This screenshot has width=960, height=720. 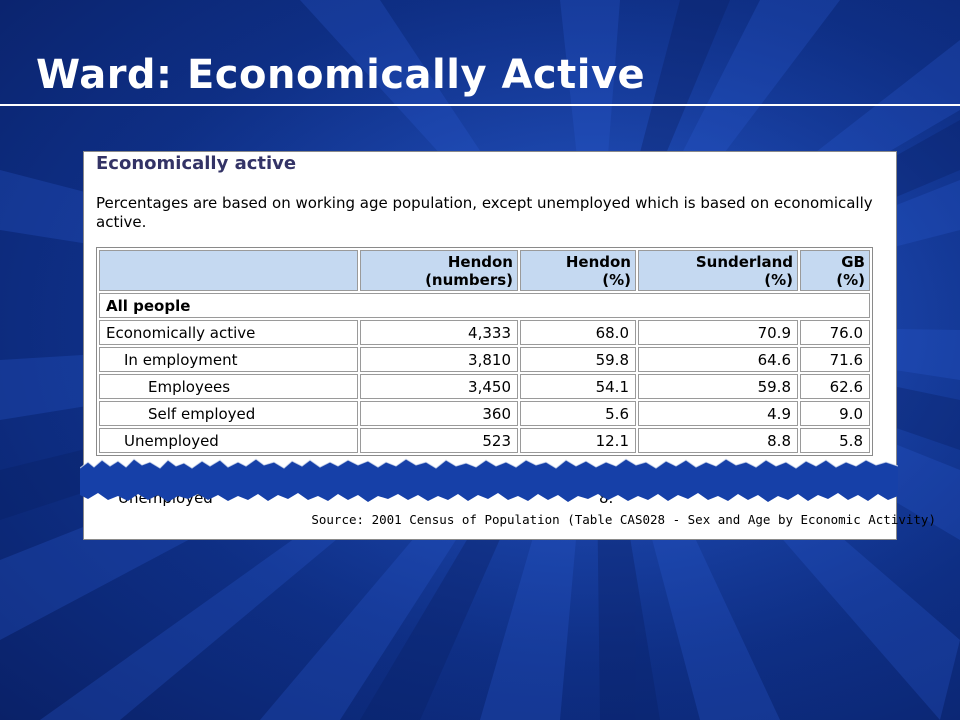 I want to click on table-row: Self employed 360 5.6 4.9 9.0, so click(x=484, y=413).